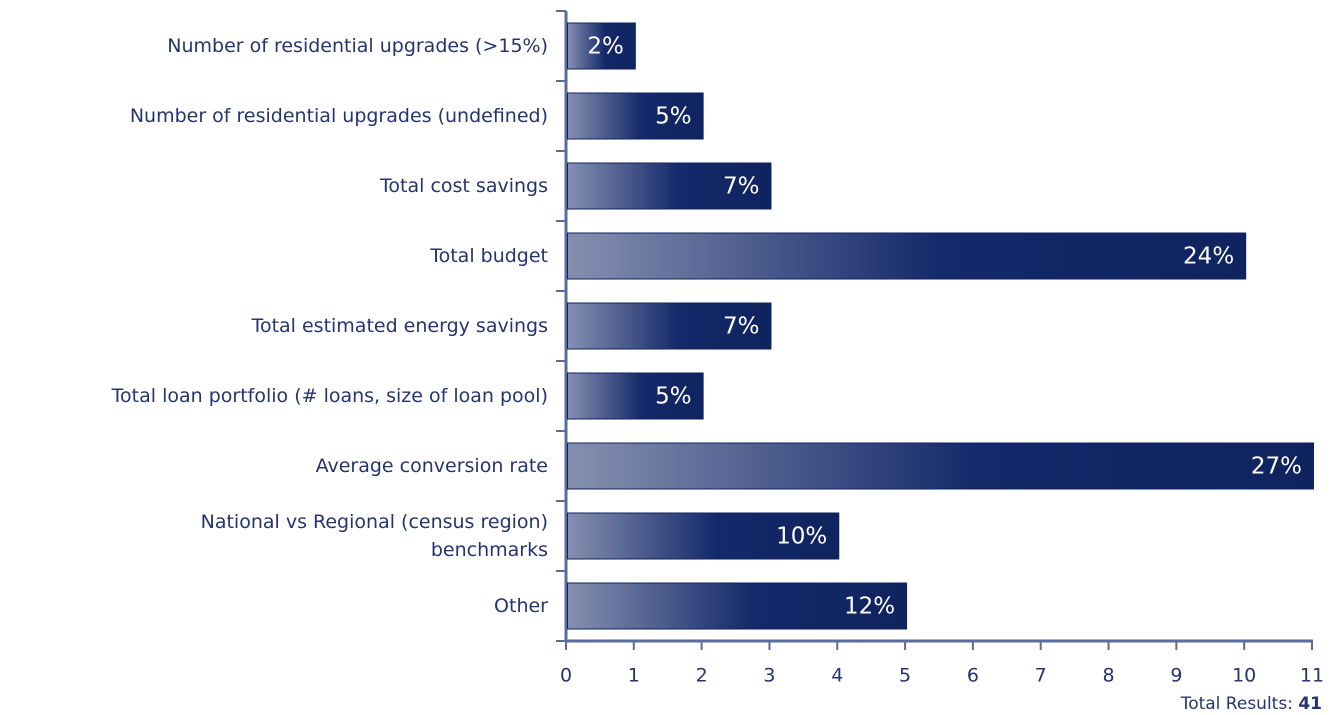 The height and width of the screenshot is (715, 1332). What do you see at coordinates (1310, 704) in the screenshot?
I see `total-value: 41` at bounding box center [1310, 704].